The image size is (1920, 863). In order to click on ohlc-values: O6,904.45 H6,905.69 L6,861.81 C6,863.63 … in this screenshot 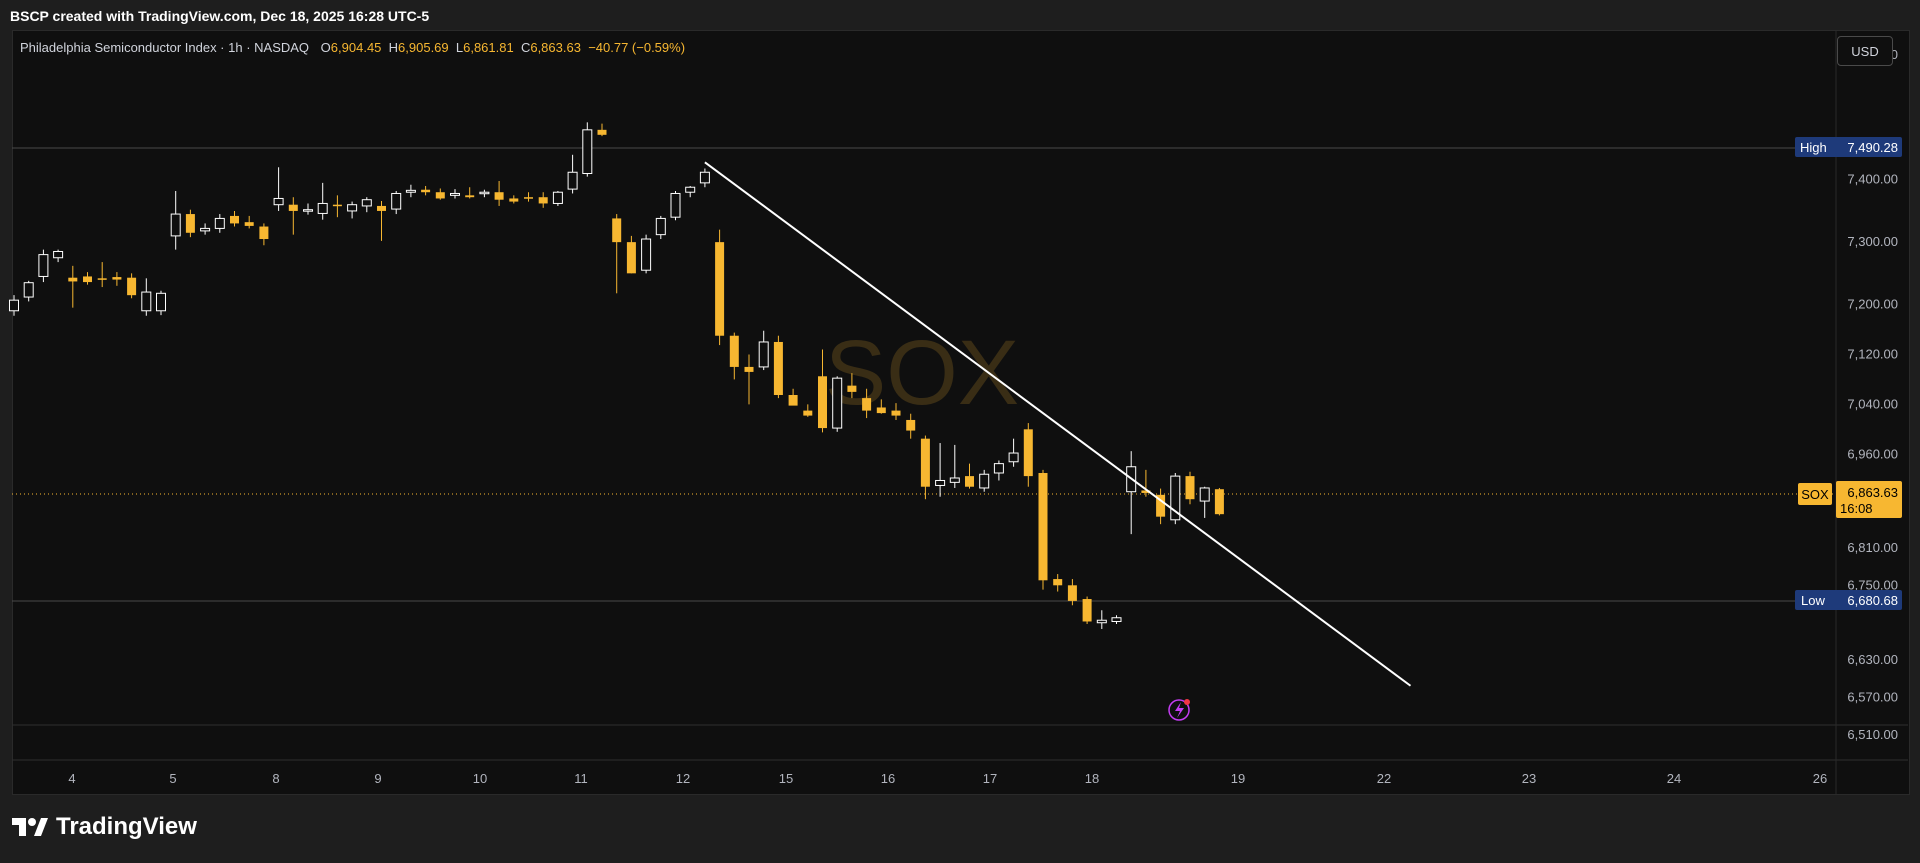, I will do `click(503, 47)`.